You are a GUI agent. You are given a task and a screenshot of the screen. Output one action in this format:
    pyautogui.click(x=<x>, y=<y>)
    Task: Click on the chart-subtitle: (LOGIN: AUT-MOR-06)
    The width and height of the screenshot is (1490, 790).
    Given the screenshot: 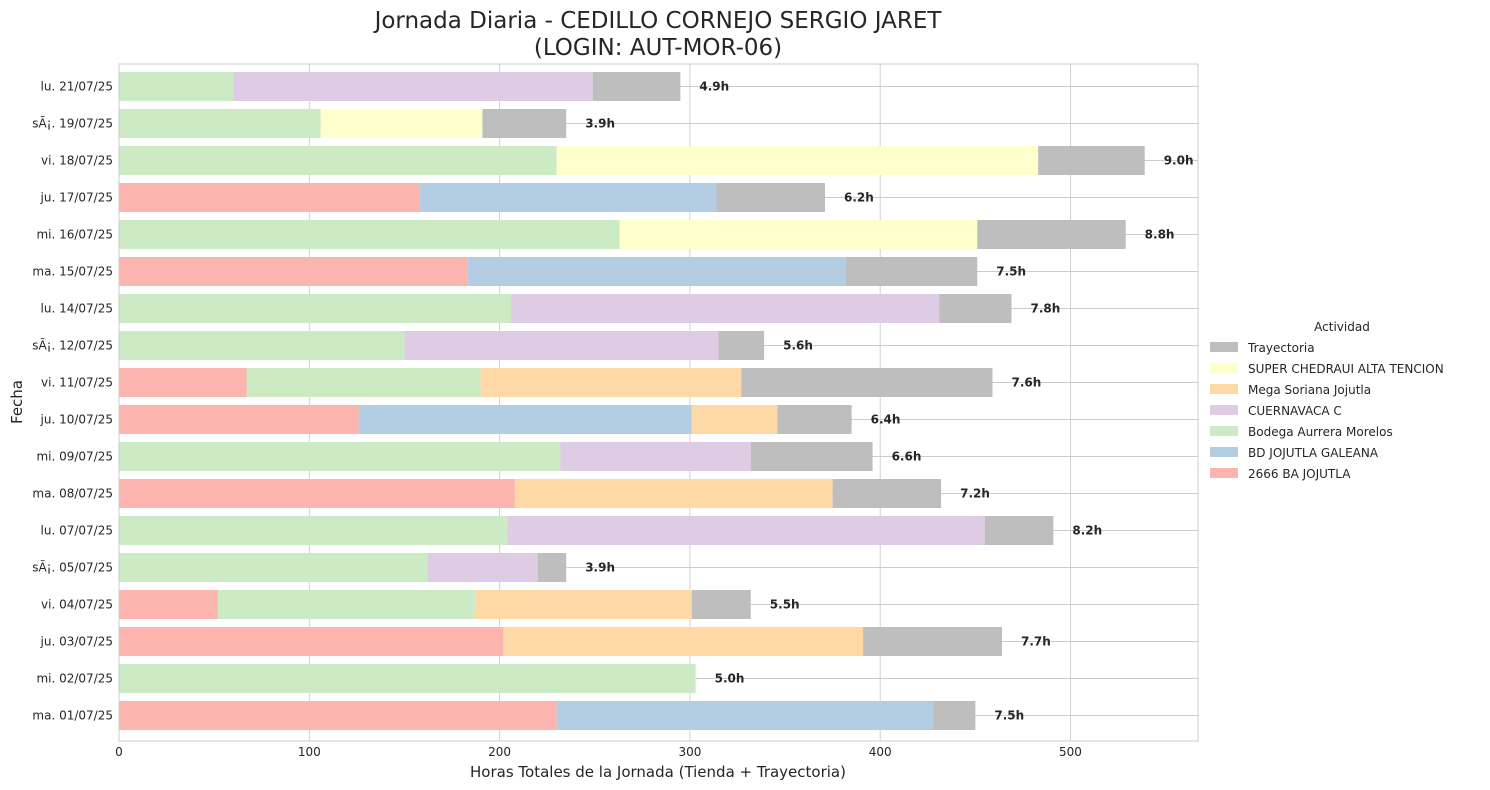 What is the action you would take?
    pyautogui.click(x=658, y=48)
    